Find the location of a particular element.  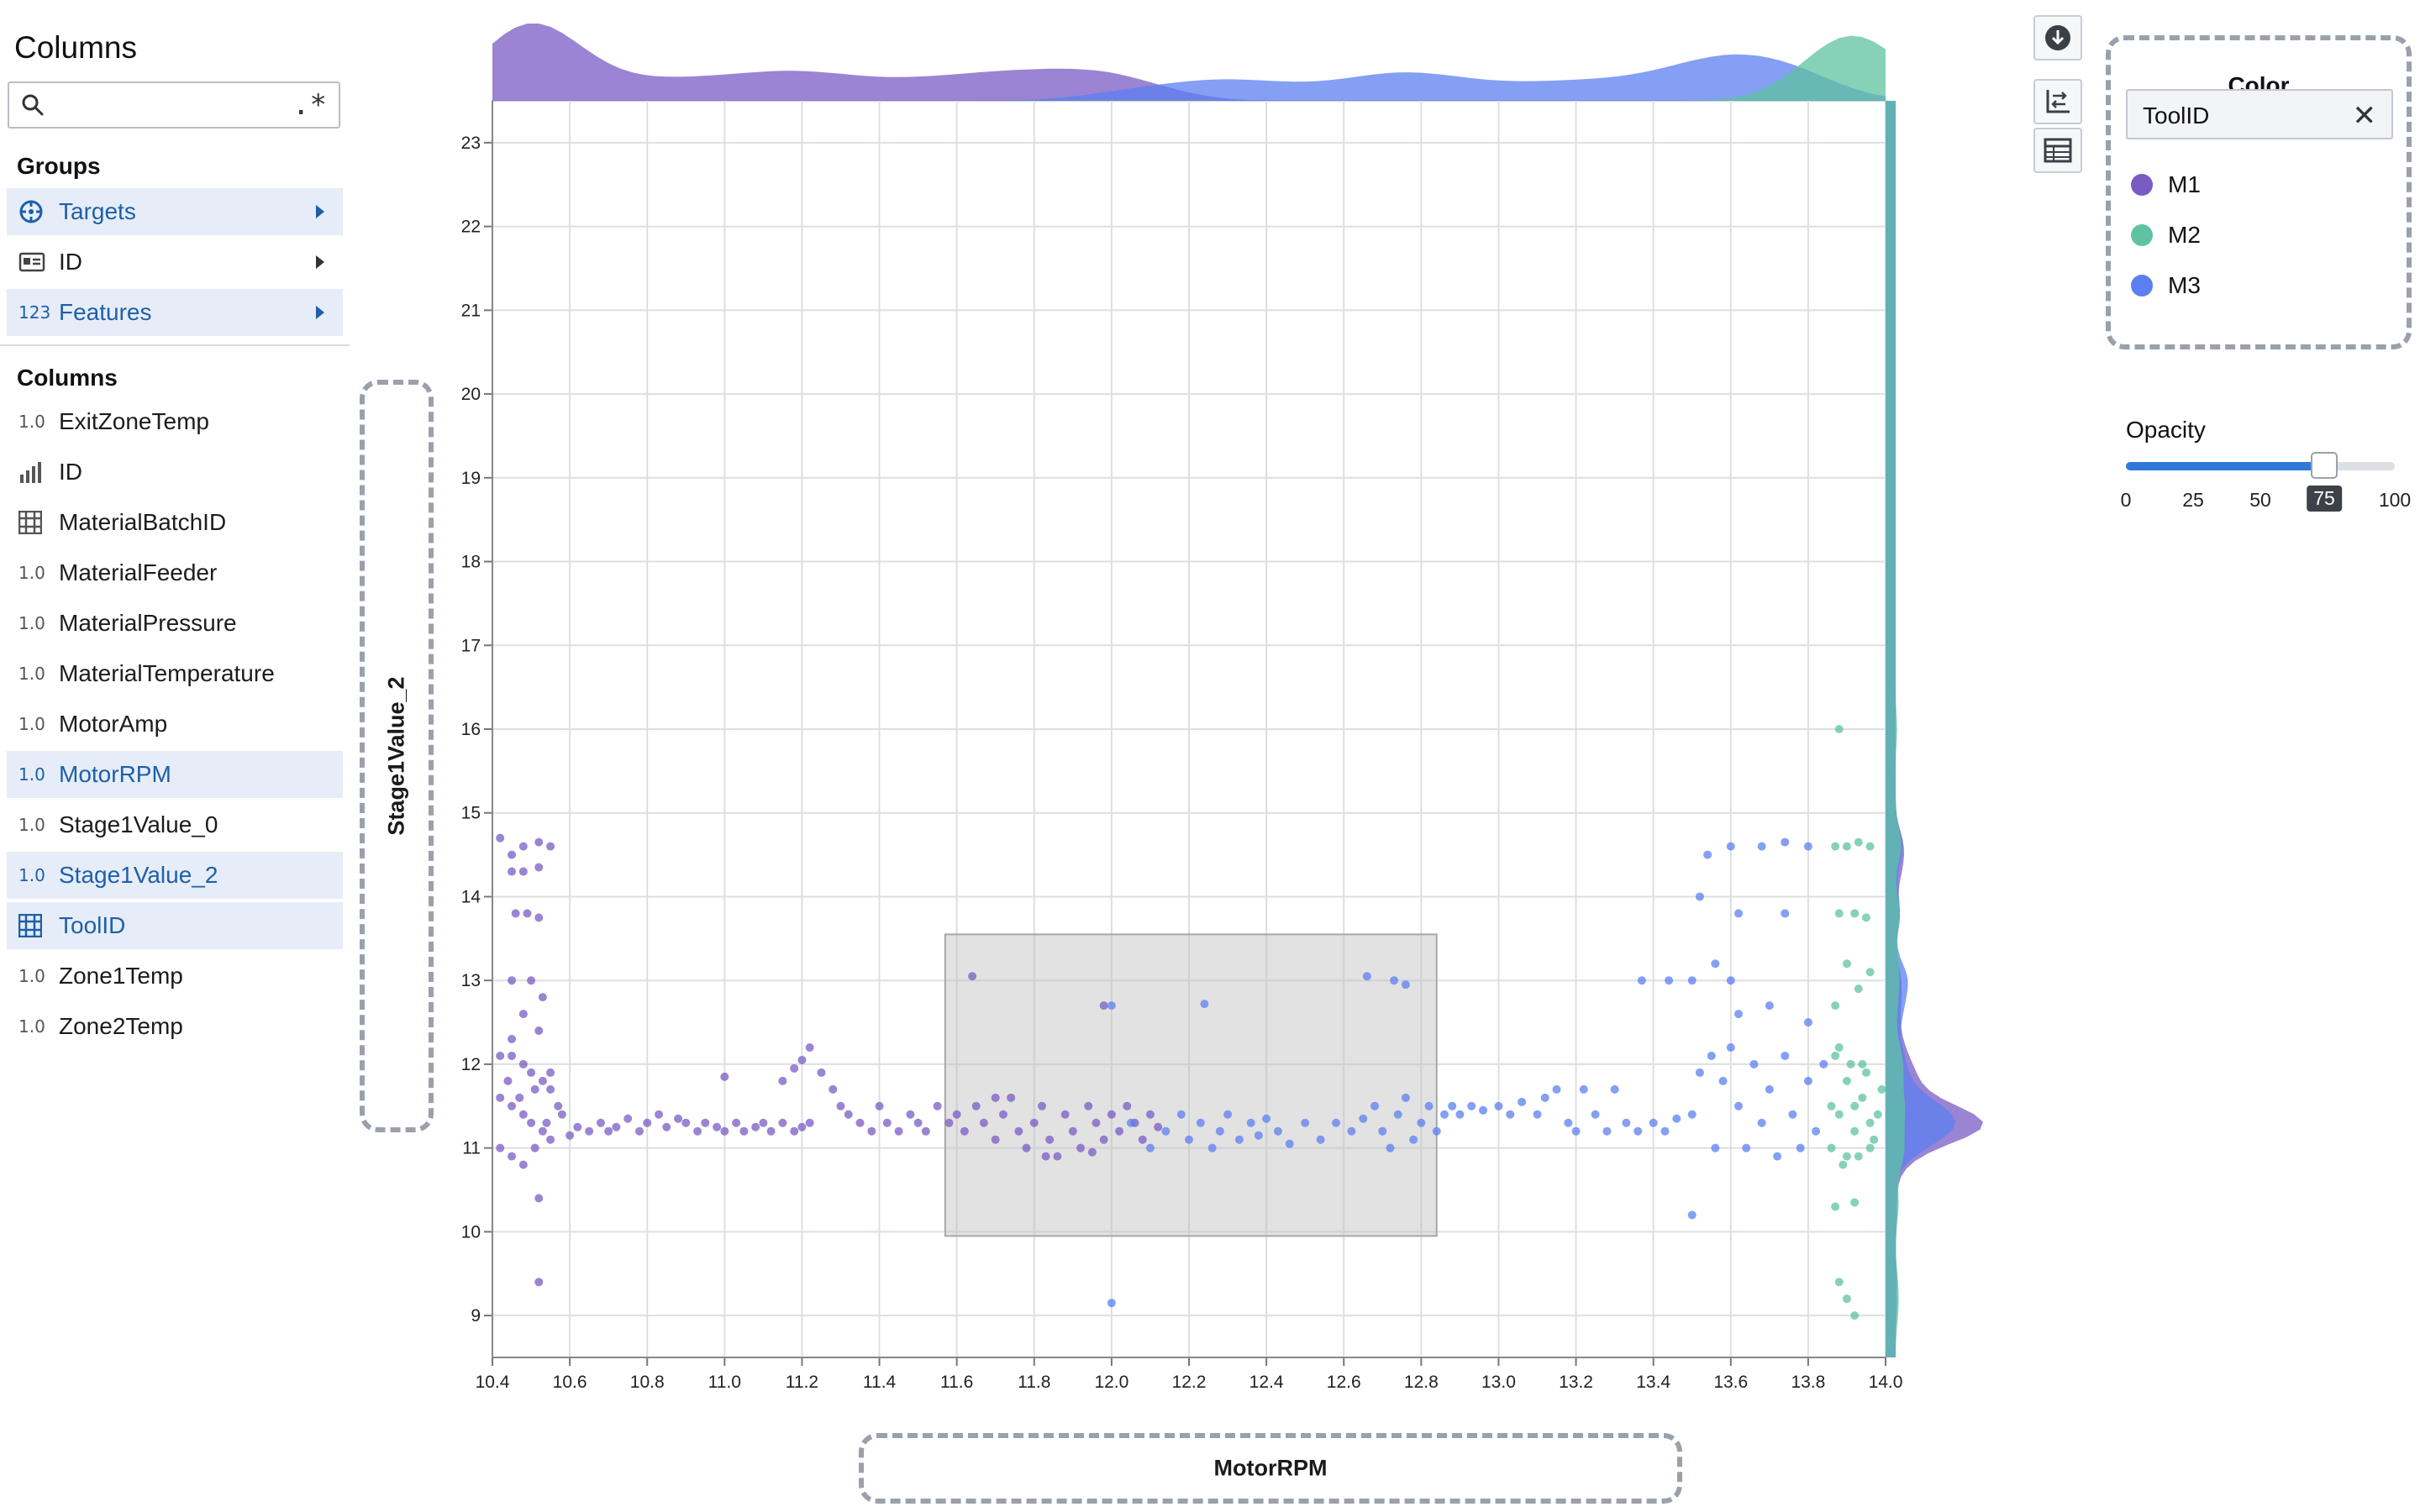

opacity-tick: 25 is located at coordinates (2193, 500).